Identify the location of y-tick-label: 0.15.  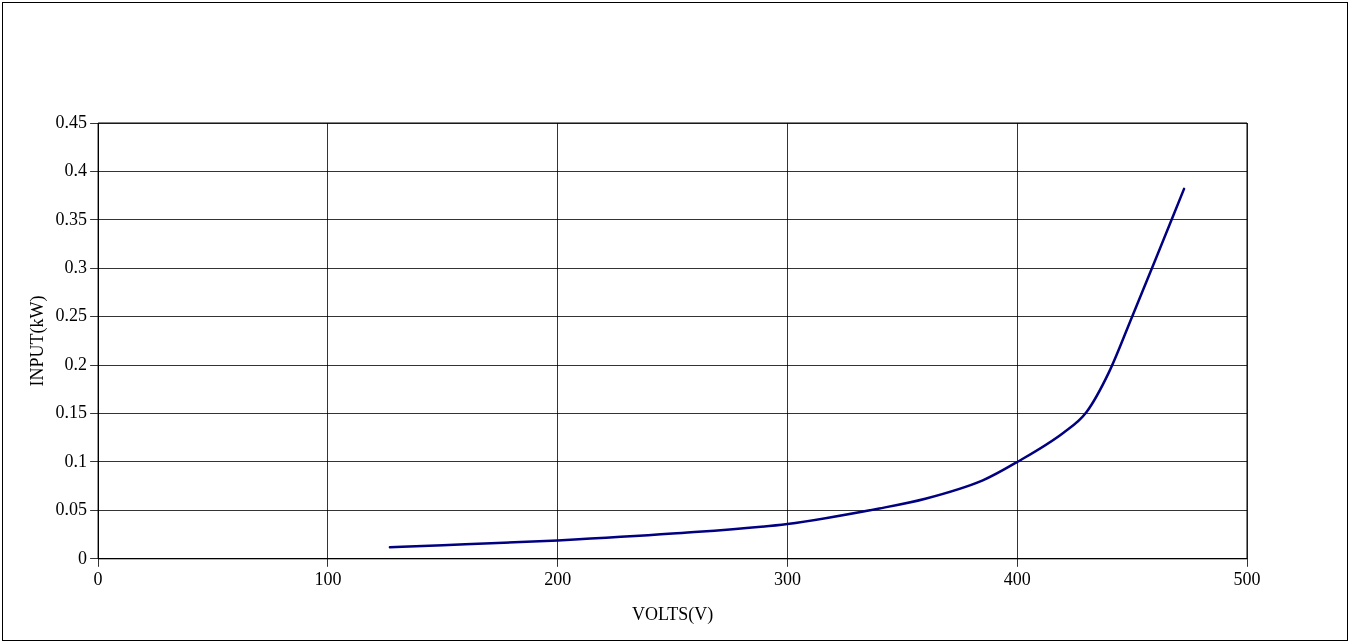
(71, 412).